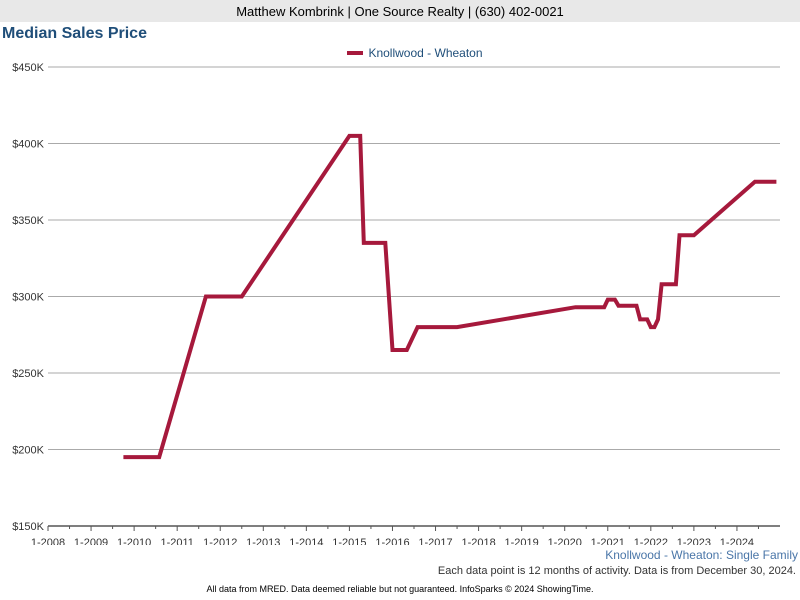 The width and height of the screenshot is (800, 600). What do you see at coordinates (28, 451) in the screenshot?
I see `y-tick-label: $200K` at bounding box center [28, 451].